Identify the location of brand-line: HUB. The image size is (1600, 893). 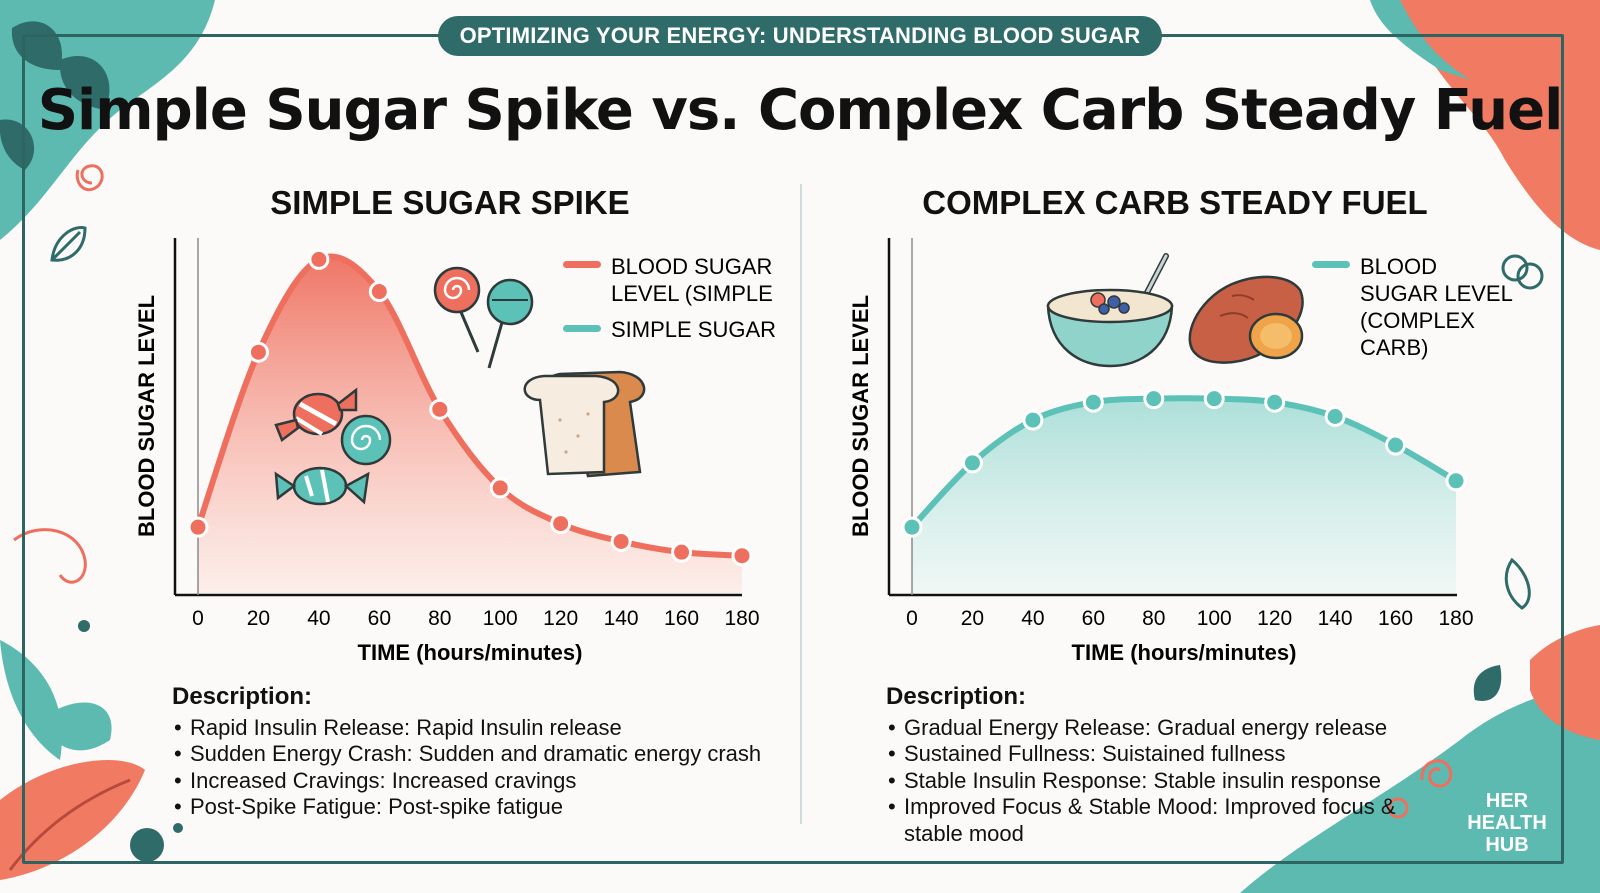
(1507, 845).